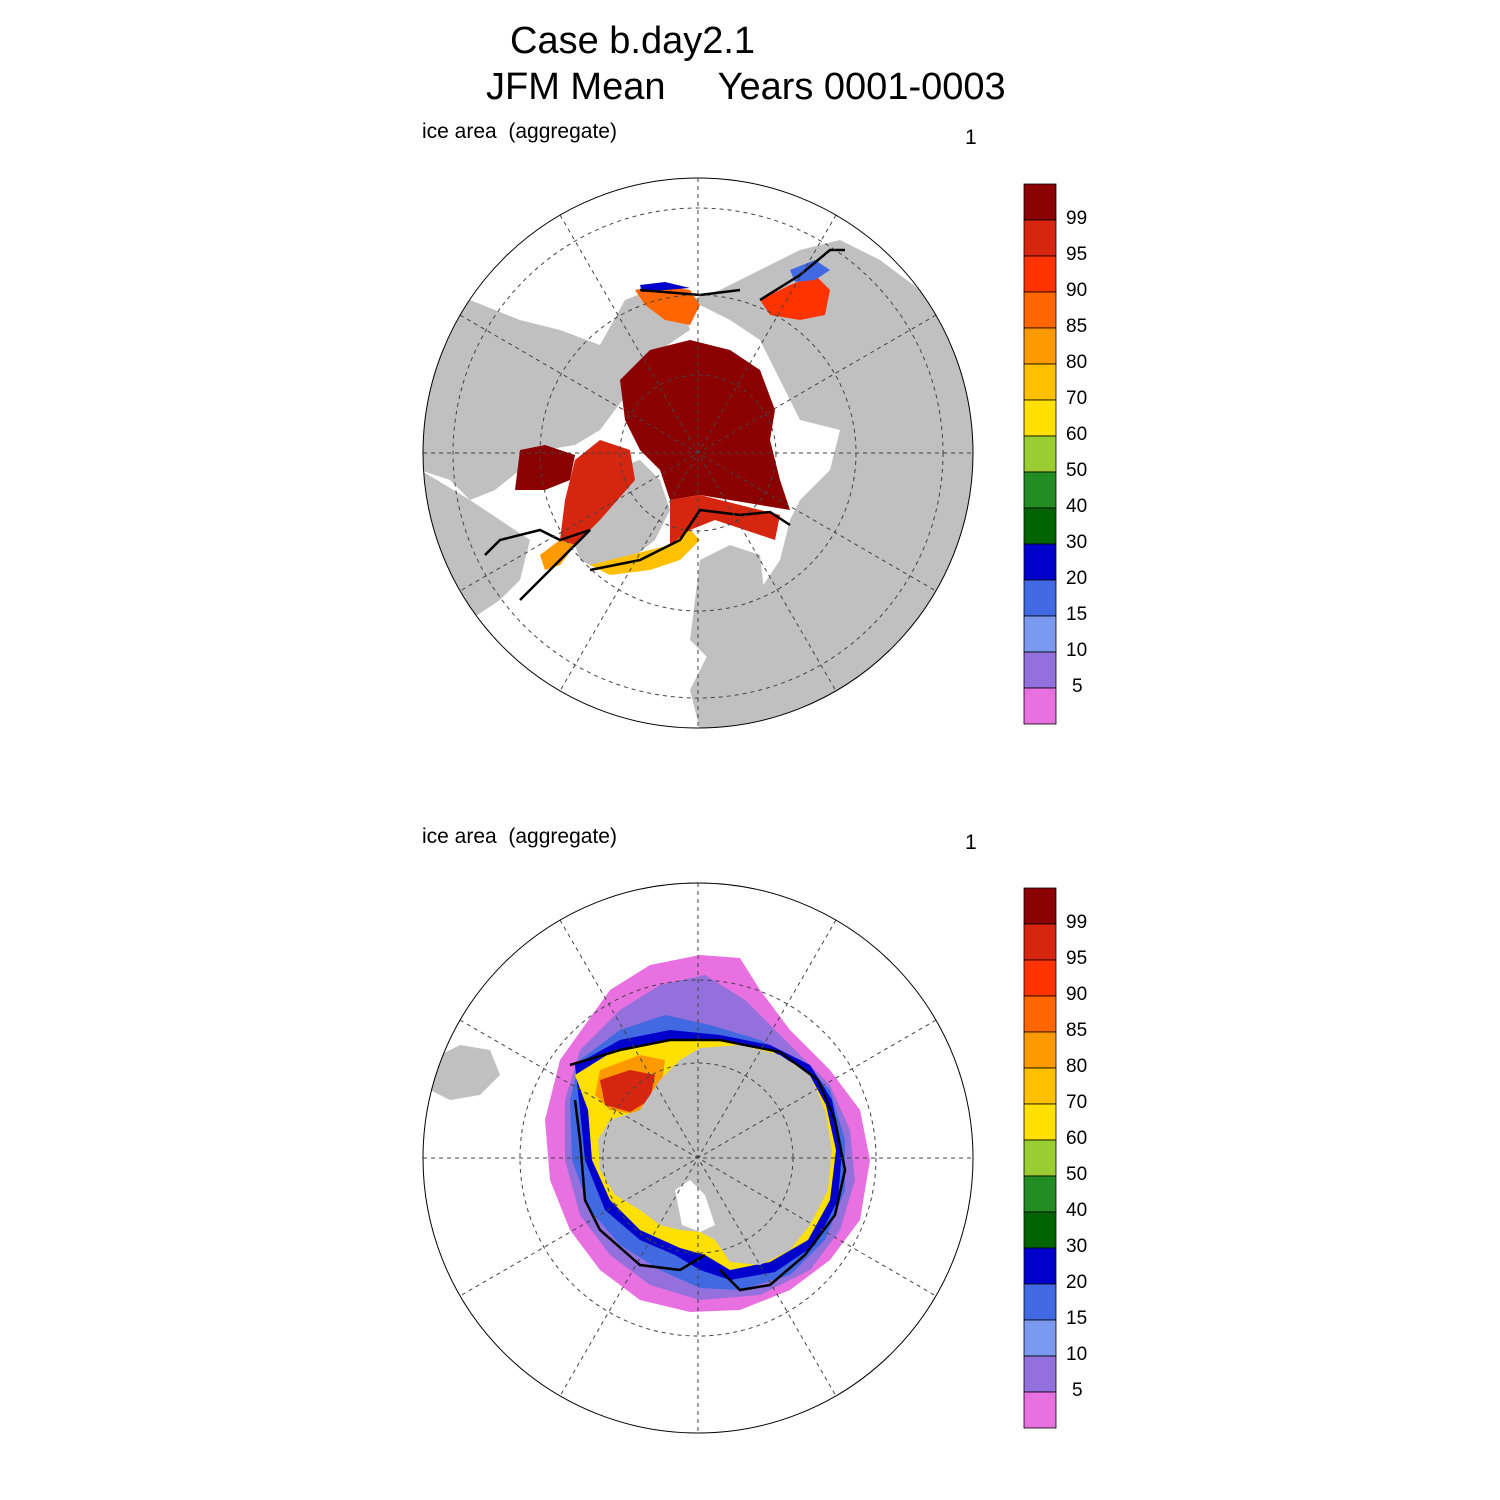 The height and width of the screenshot is (1500, 1500). Describe the element at coordinates (1077, 1030) in the screenshot. I see `colorbar-south-tick-label: 85` at that location.